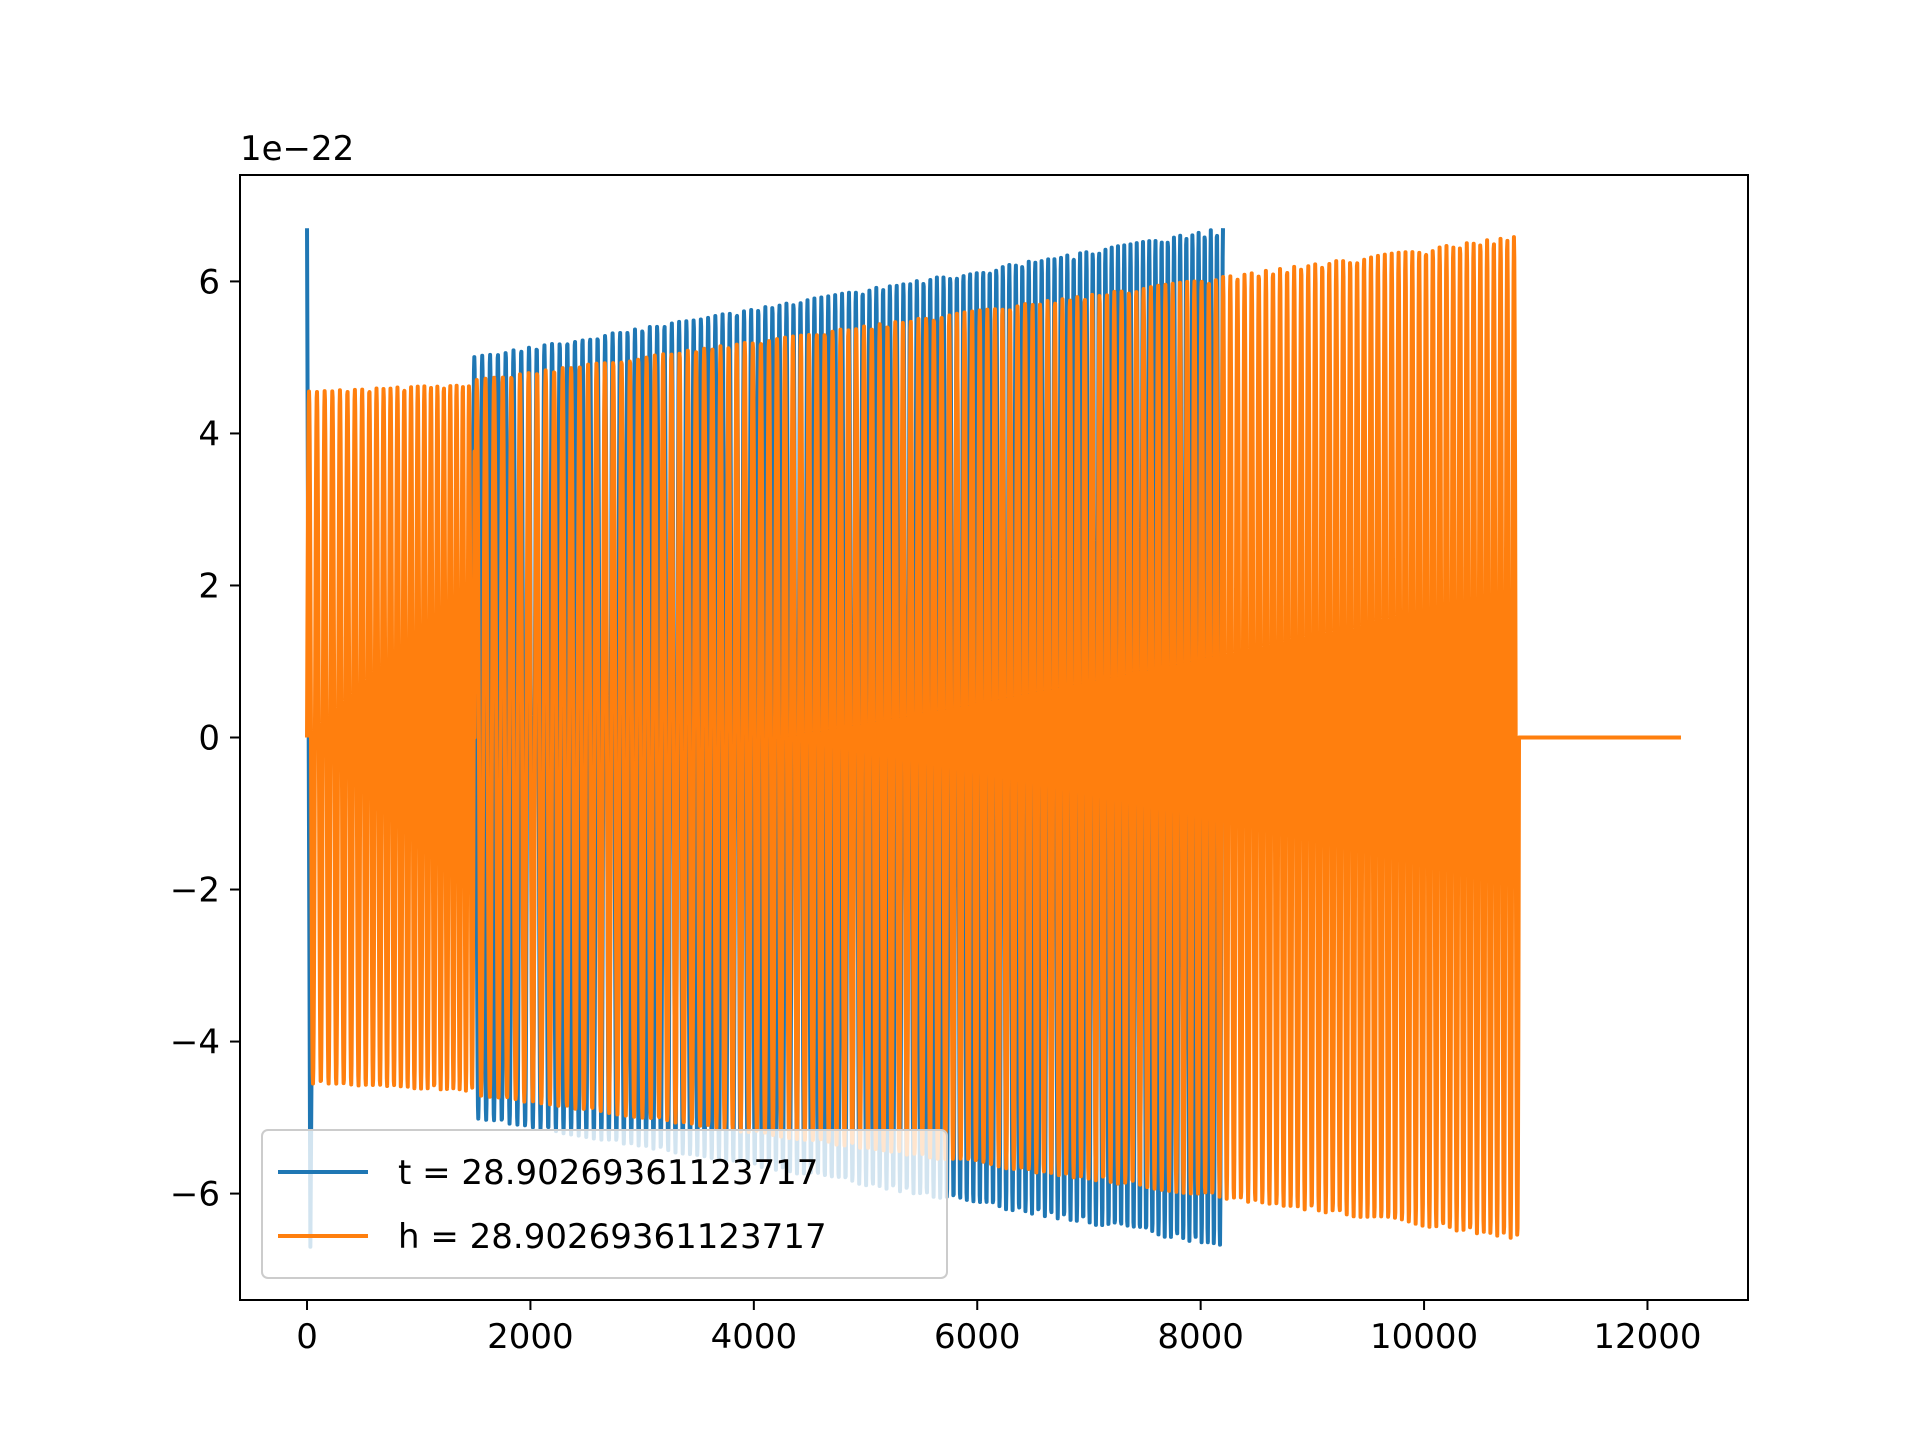 The image size is (1920, 1440). What do you see at coordinates (209, 282) in the screenshot?
I see `y-tick-label: 6` at bounding box center [209, 282].